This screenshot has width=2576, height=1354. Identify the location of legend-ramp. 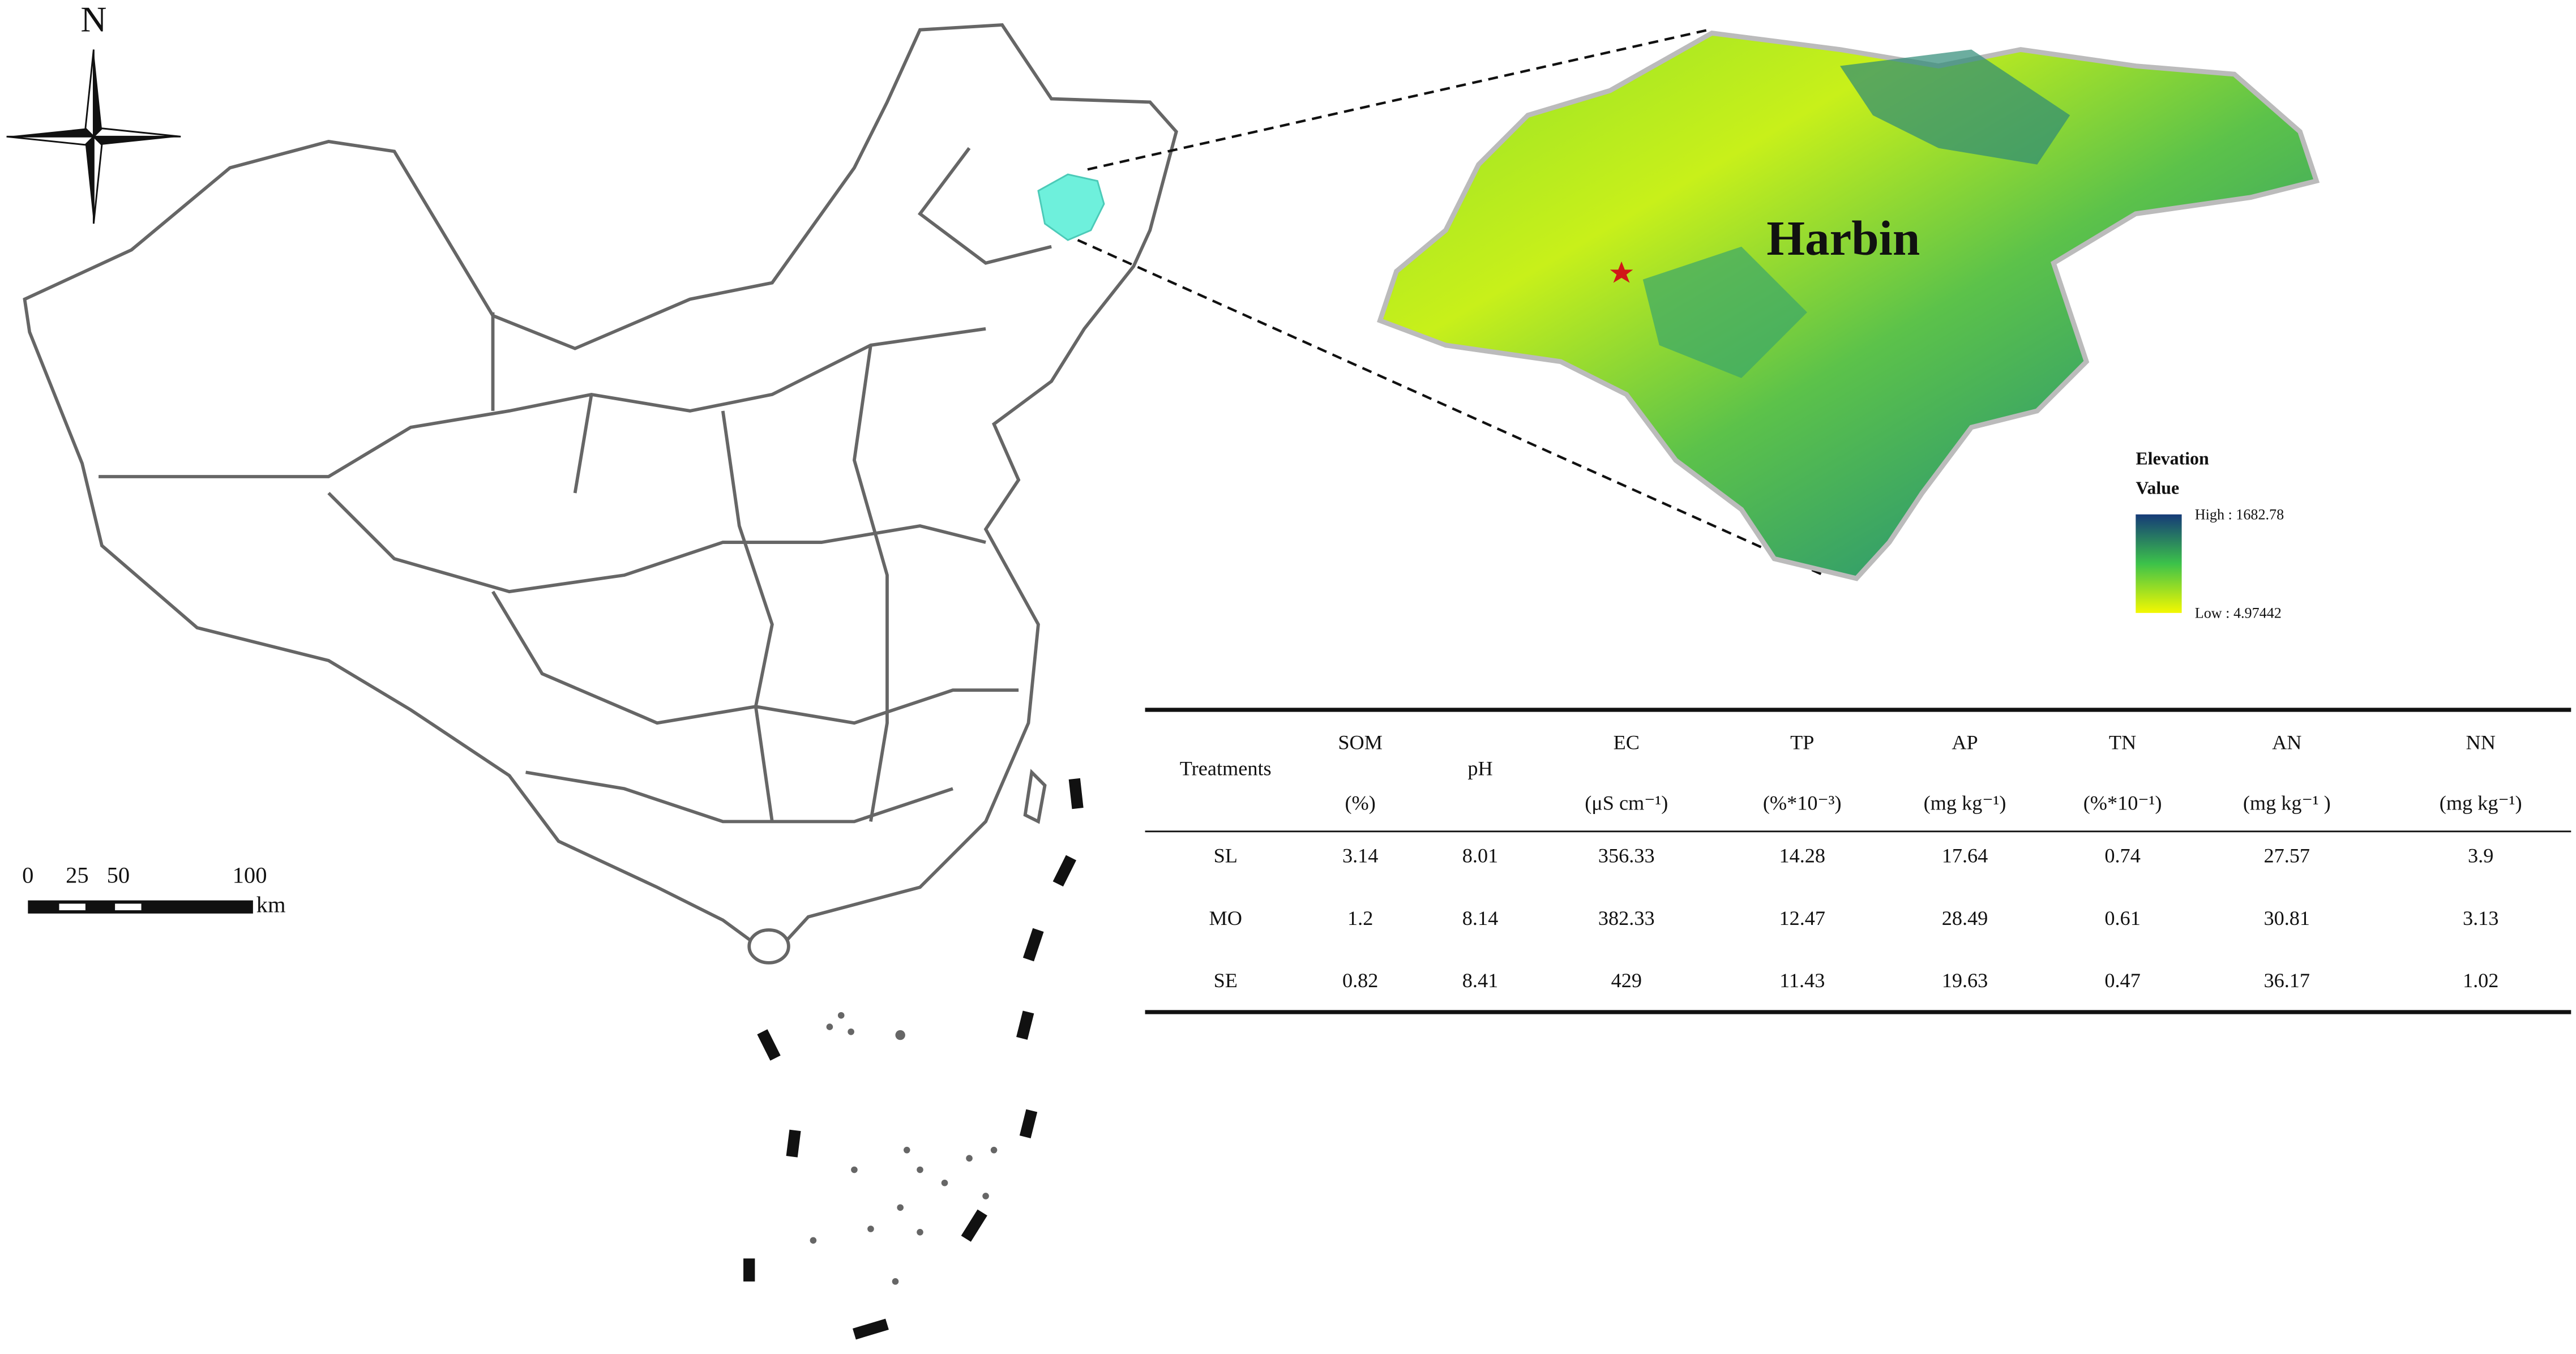
(2159, 564).